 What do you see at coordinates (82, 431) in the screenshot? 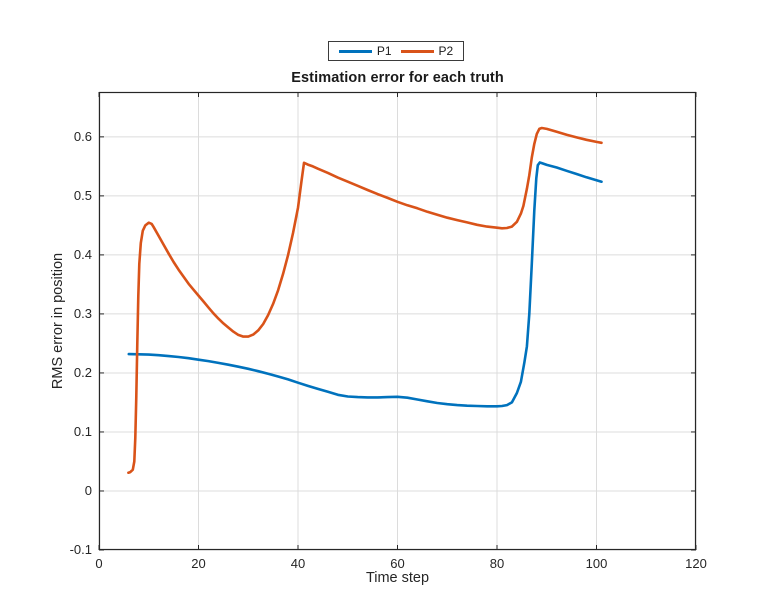
I see `y-tick-label: 0.1` at bounding box center [82, 431].